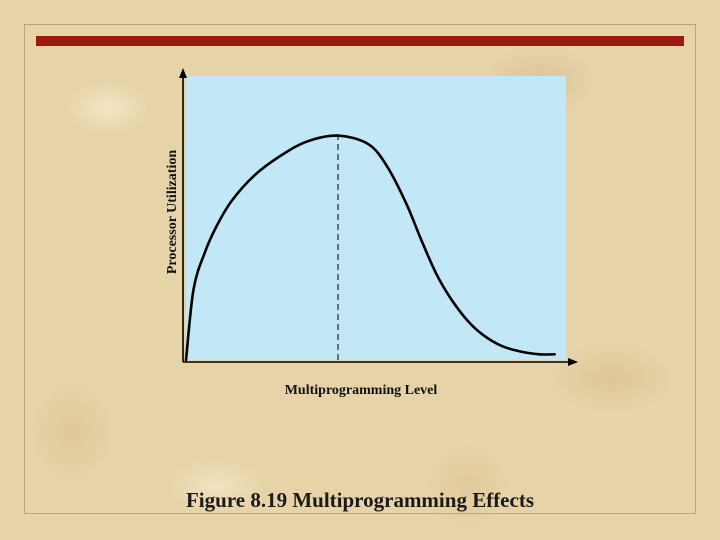 The width and height of the screenshot is (720, 540). I want to click on x-axis-label: Multiprogramming Level, so click(361, 390).